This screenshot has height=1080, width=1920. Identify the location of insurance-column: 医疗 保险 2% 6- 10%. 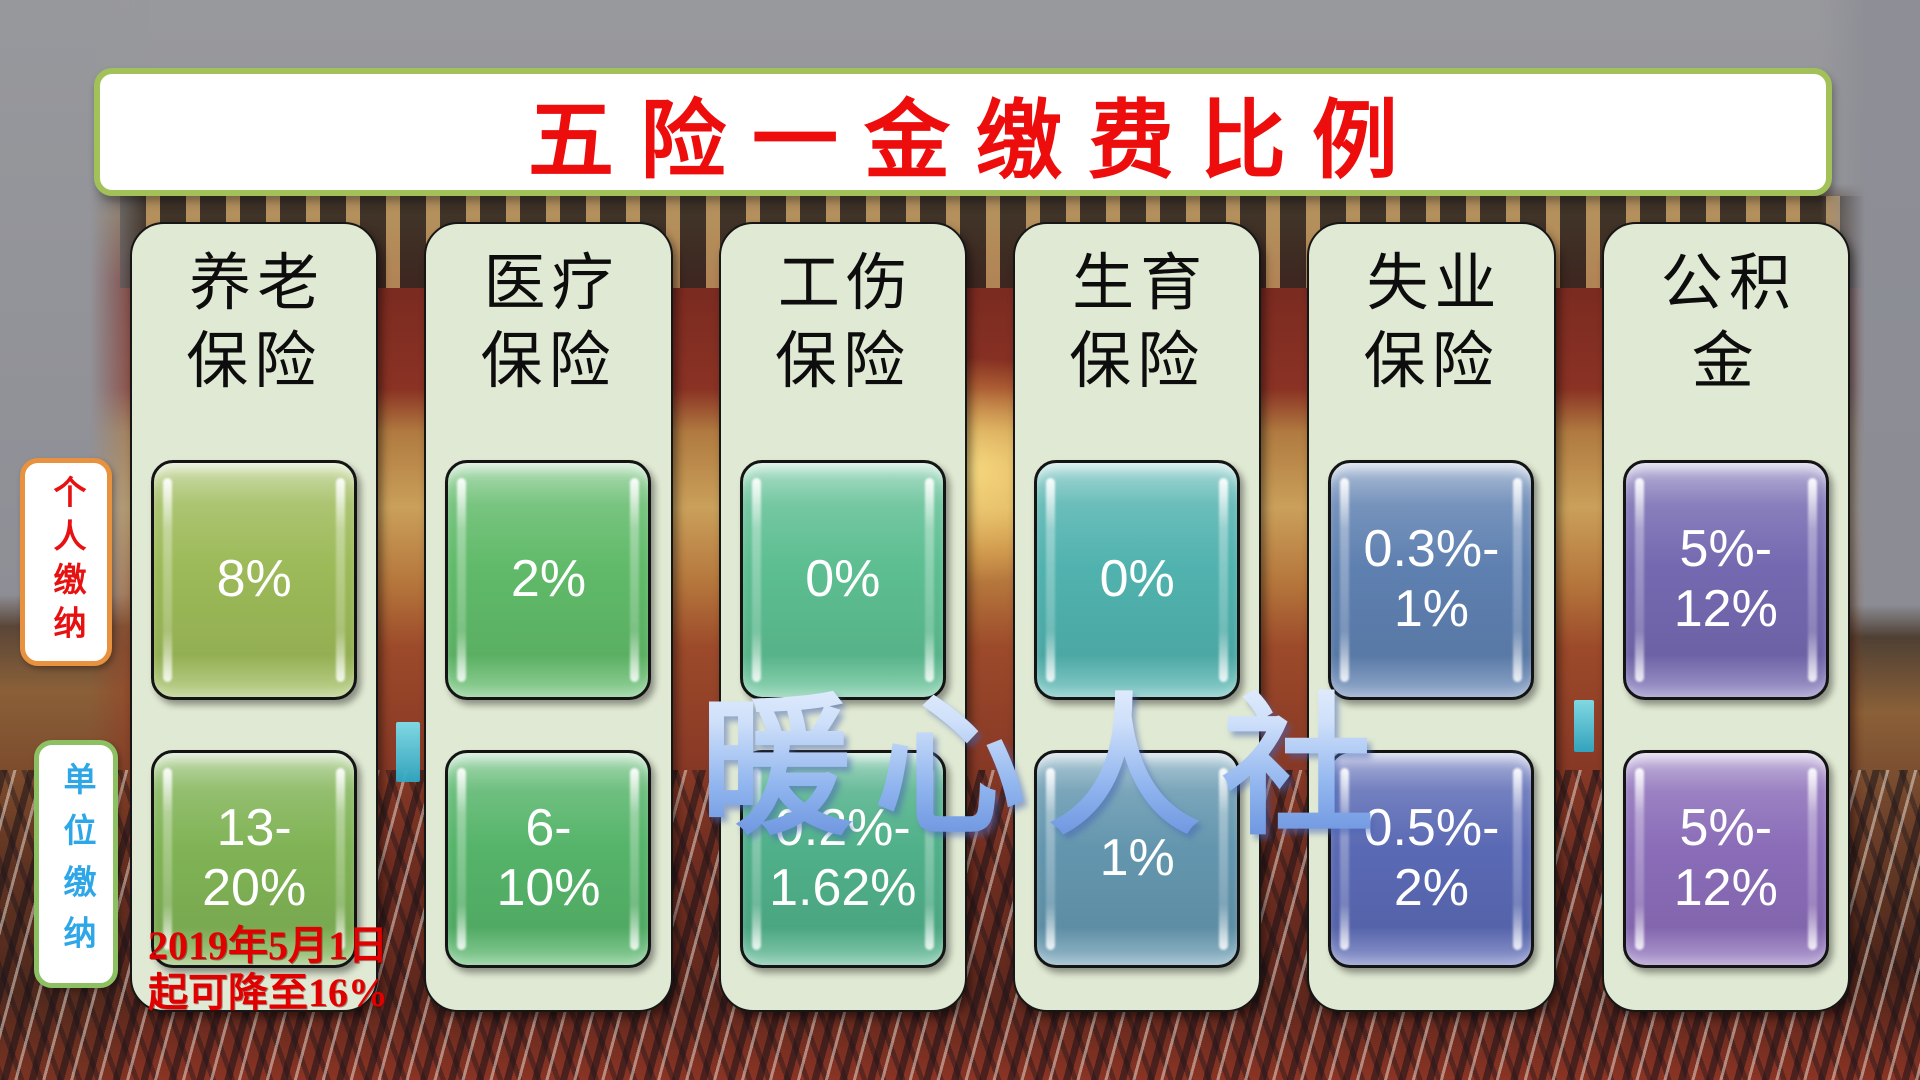
(548, 617).